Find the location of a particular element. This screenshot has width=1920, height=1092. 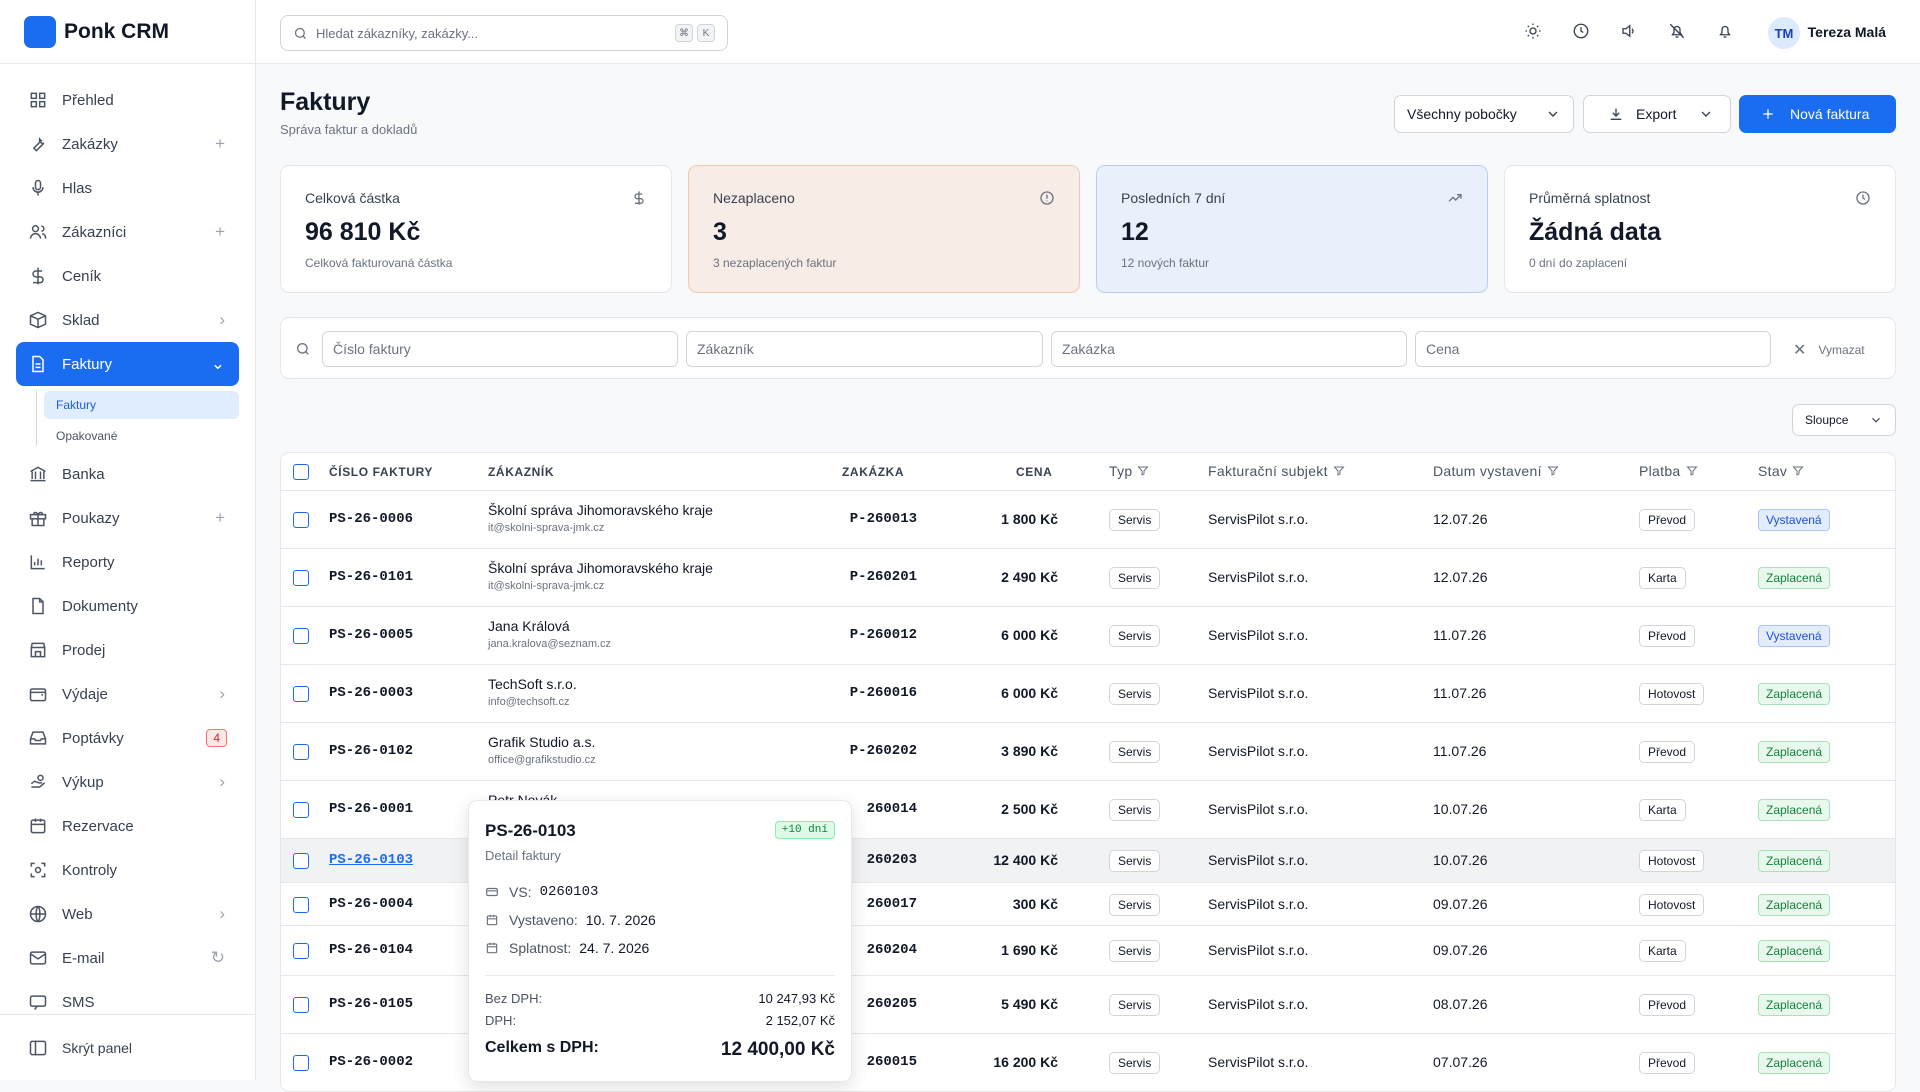

export-button: Export is located at coordinates (1657, 114).